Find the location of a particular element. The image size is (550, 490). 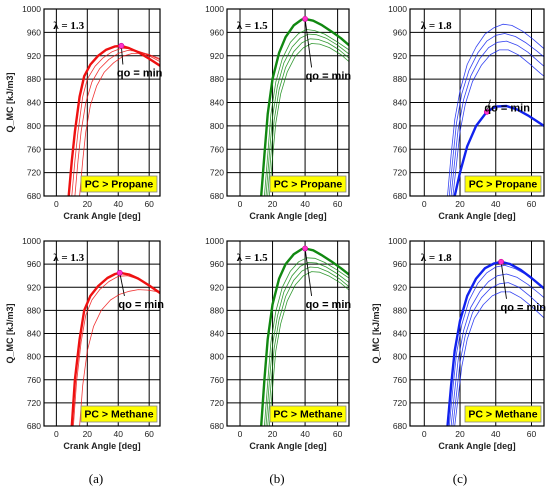

caption-c: (c) is located at coordinates (460, 478).